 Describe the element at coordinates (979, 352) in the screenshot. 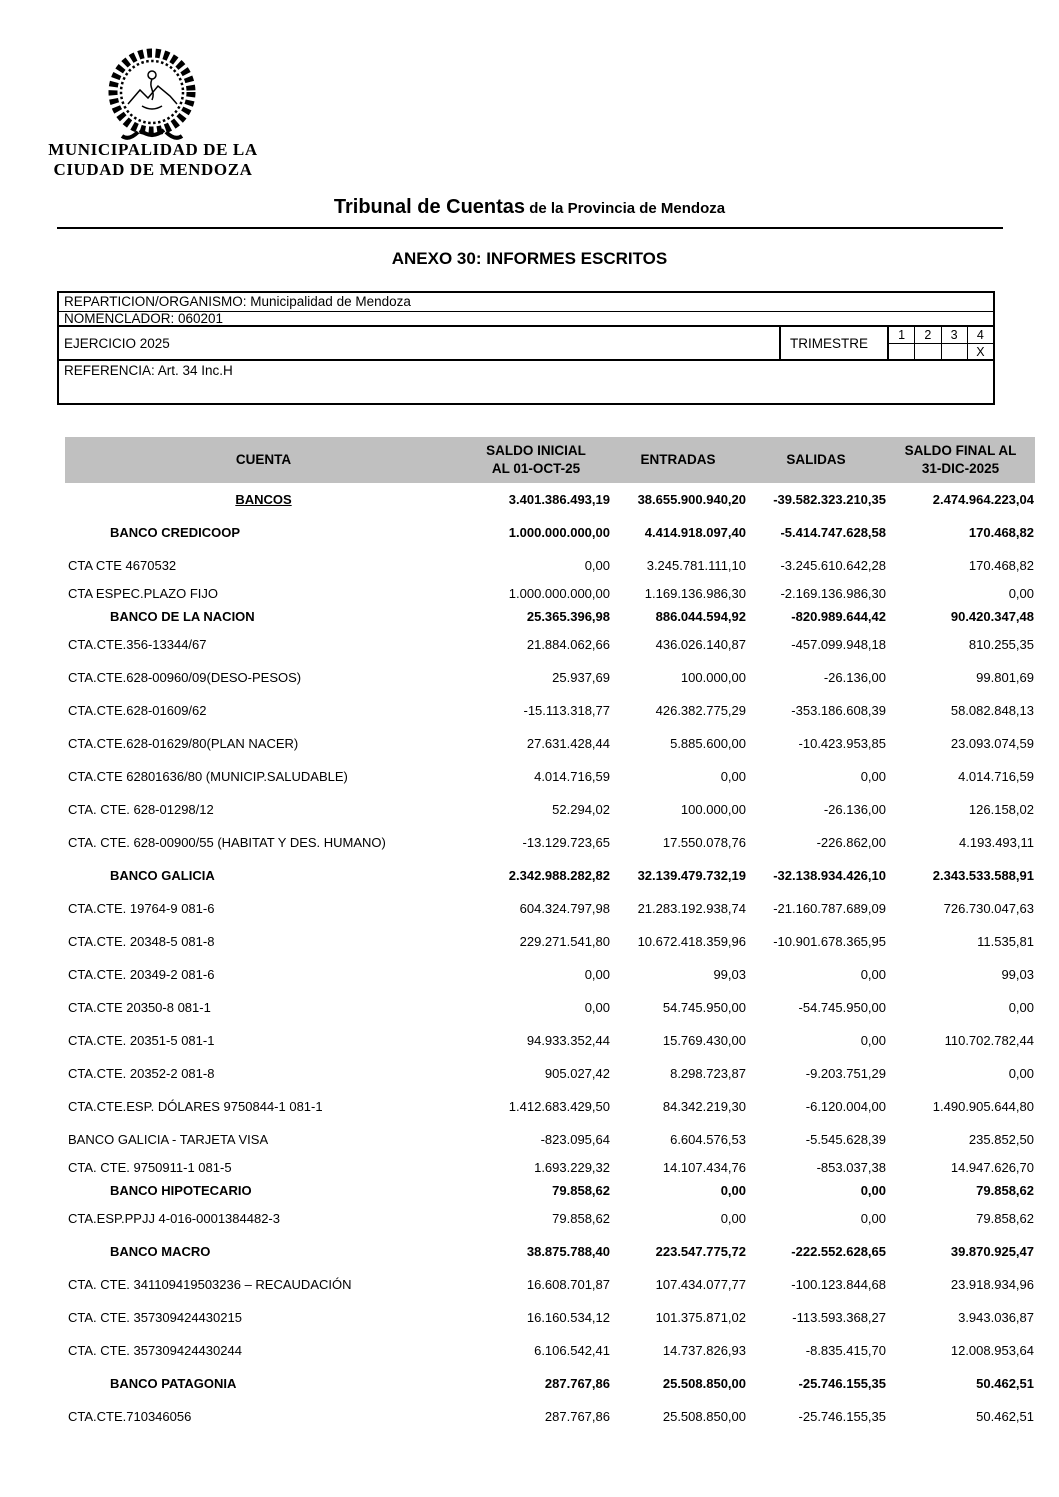

I see `trimestre-mark-4: X` at that location.